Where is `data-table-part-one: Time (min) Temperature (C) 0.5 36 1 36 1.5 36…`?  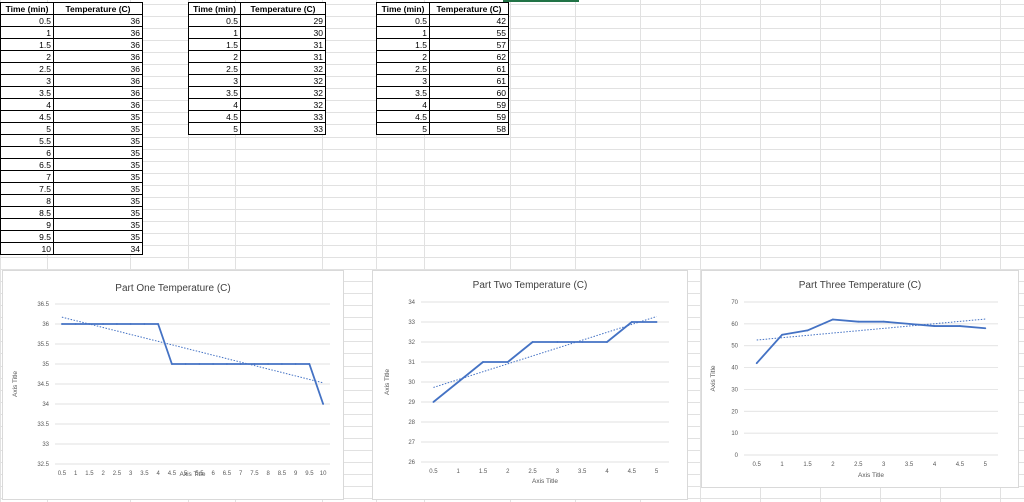
data-table-part-one: Time (min) Temperature (C) 0.5 36 1 36 1.5 36… is located at coordinates (71, 128).